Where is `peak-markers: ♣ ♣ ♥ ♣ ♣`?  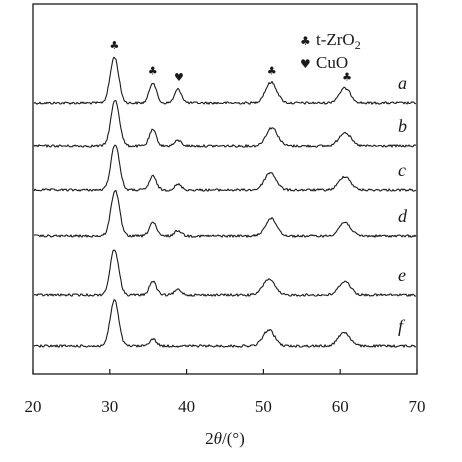
peak-markers: ♣ ♣ ♥ ♣ ♣ is located at coordinates (230, 61).